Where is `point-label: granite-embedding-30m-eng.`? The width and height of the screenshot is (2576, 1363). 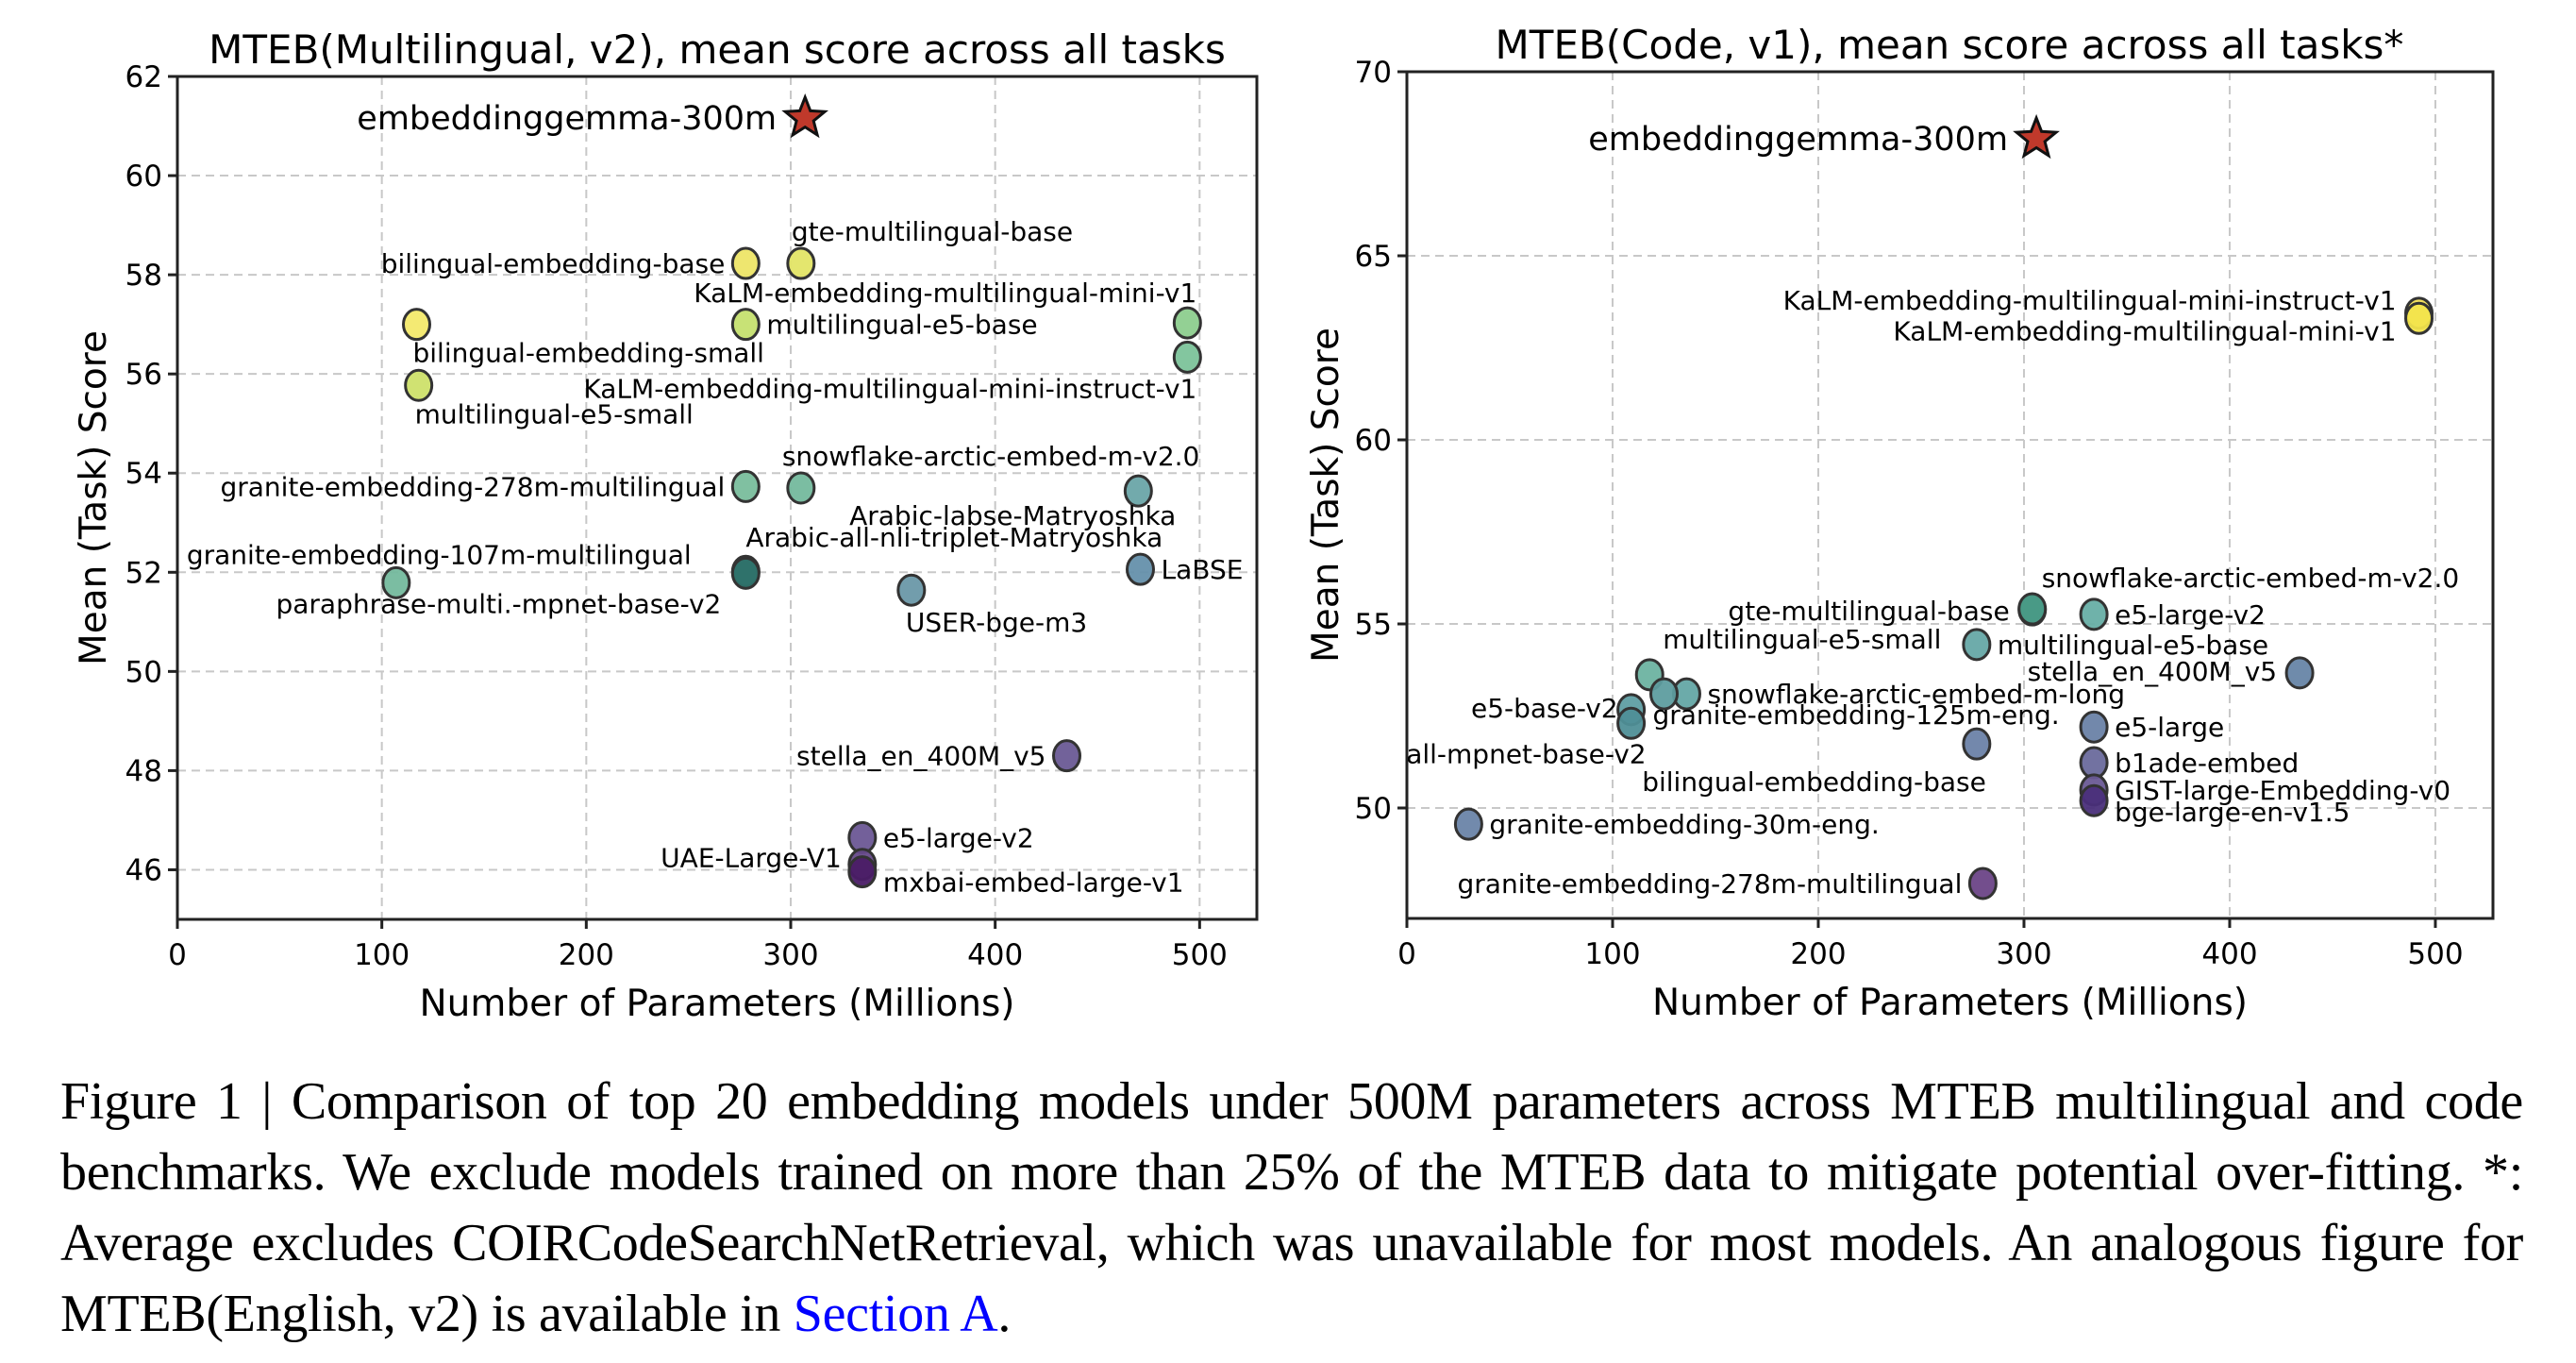 point-label: granite-embedding-30m-eng. is located at coordinates (1684, 825).